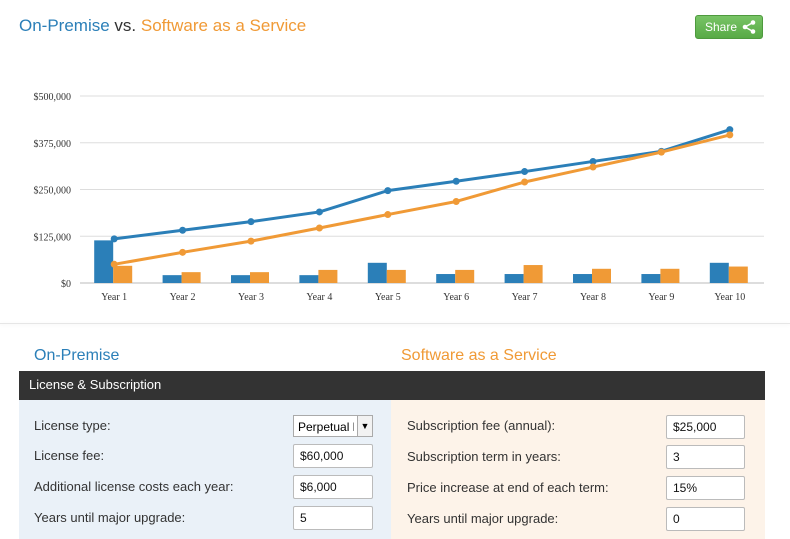 This screenshot has height=539, width=790. Describe the element at coordinates (69, 455) in the screenshot. I see `license-fee-label: License fee:` at that location.